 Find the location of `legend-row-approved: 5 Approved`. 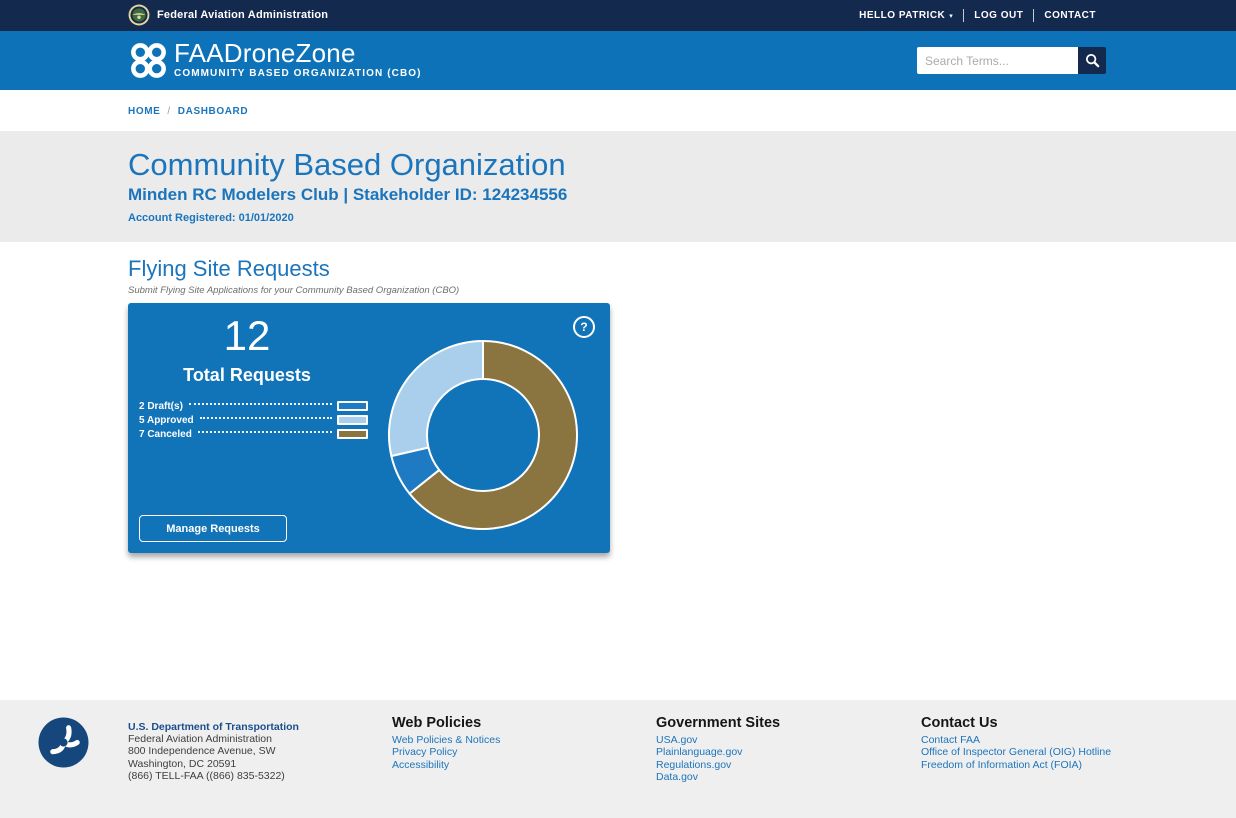

legend-row-approved: 5 Approved is located at coordinates (253, 420).